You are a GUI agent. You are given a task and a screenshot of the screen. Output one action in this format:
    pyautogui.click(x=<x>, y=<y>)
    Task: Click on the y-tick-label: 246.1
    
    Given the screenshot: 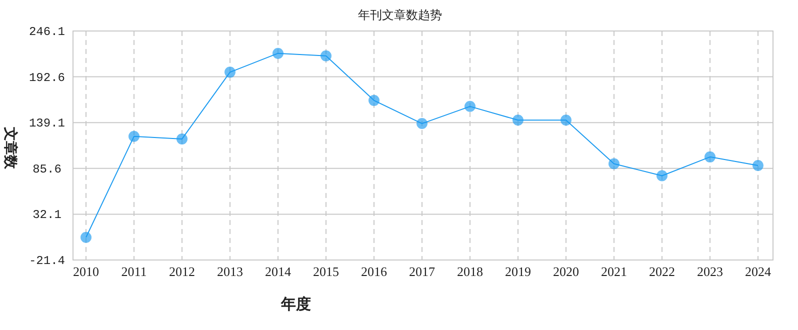 What is the action you would take?
    pyautogui.click(x=47, y=32)
    